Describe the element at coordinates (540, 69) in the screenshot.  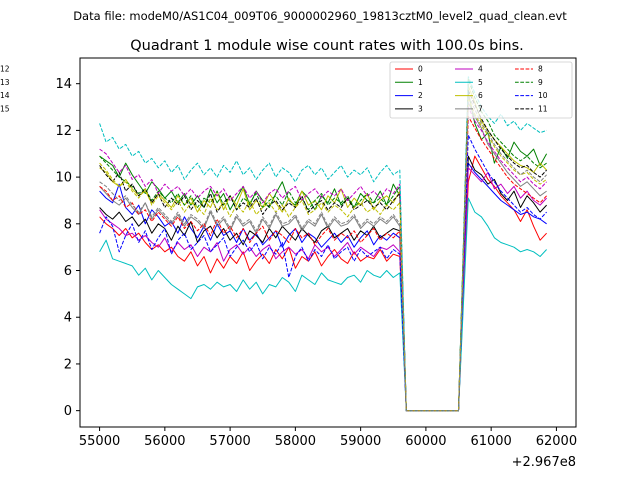
I see `legend-label-8: 8` at that location.